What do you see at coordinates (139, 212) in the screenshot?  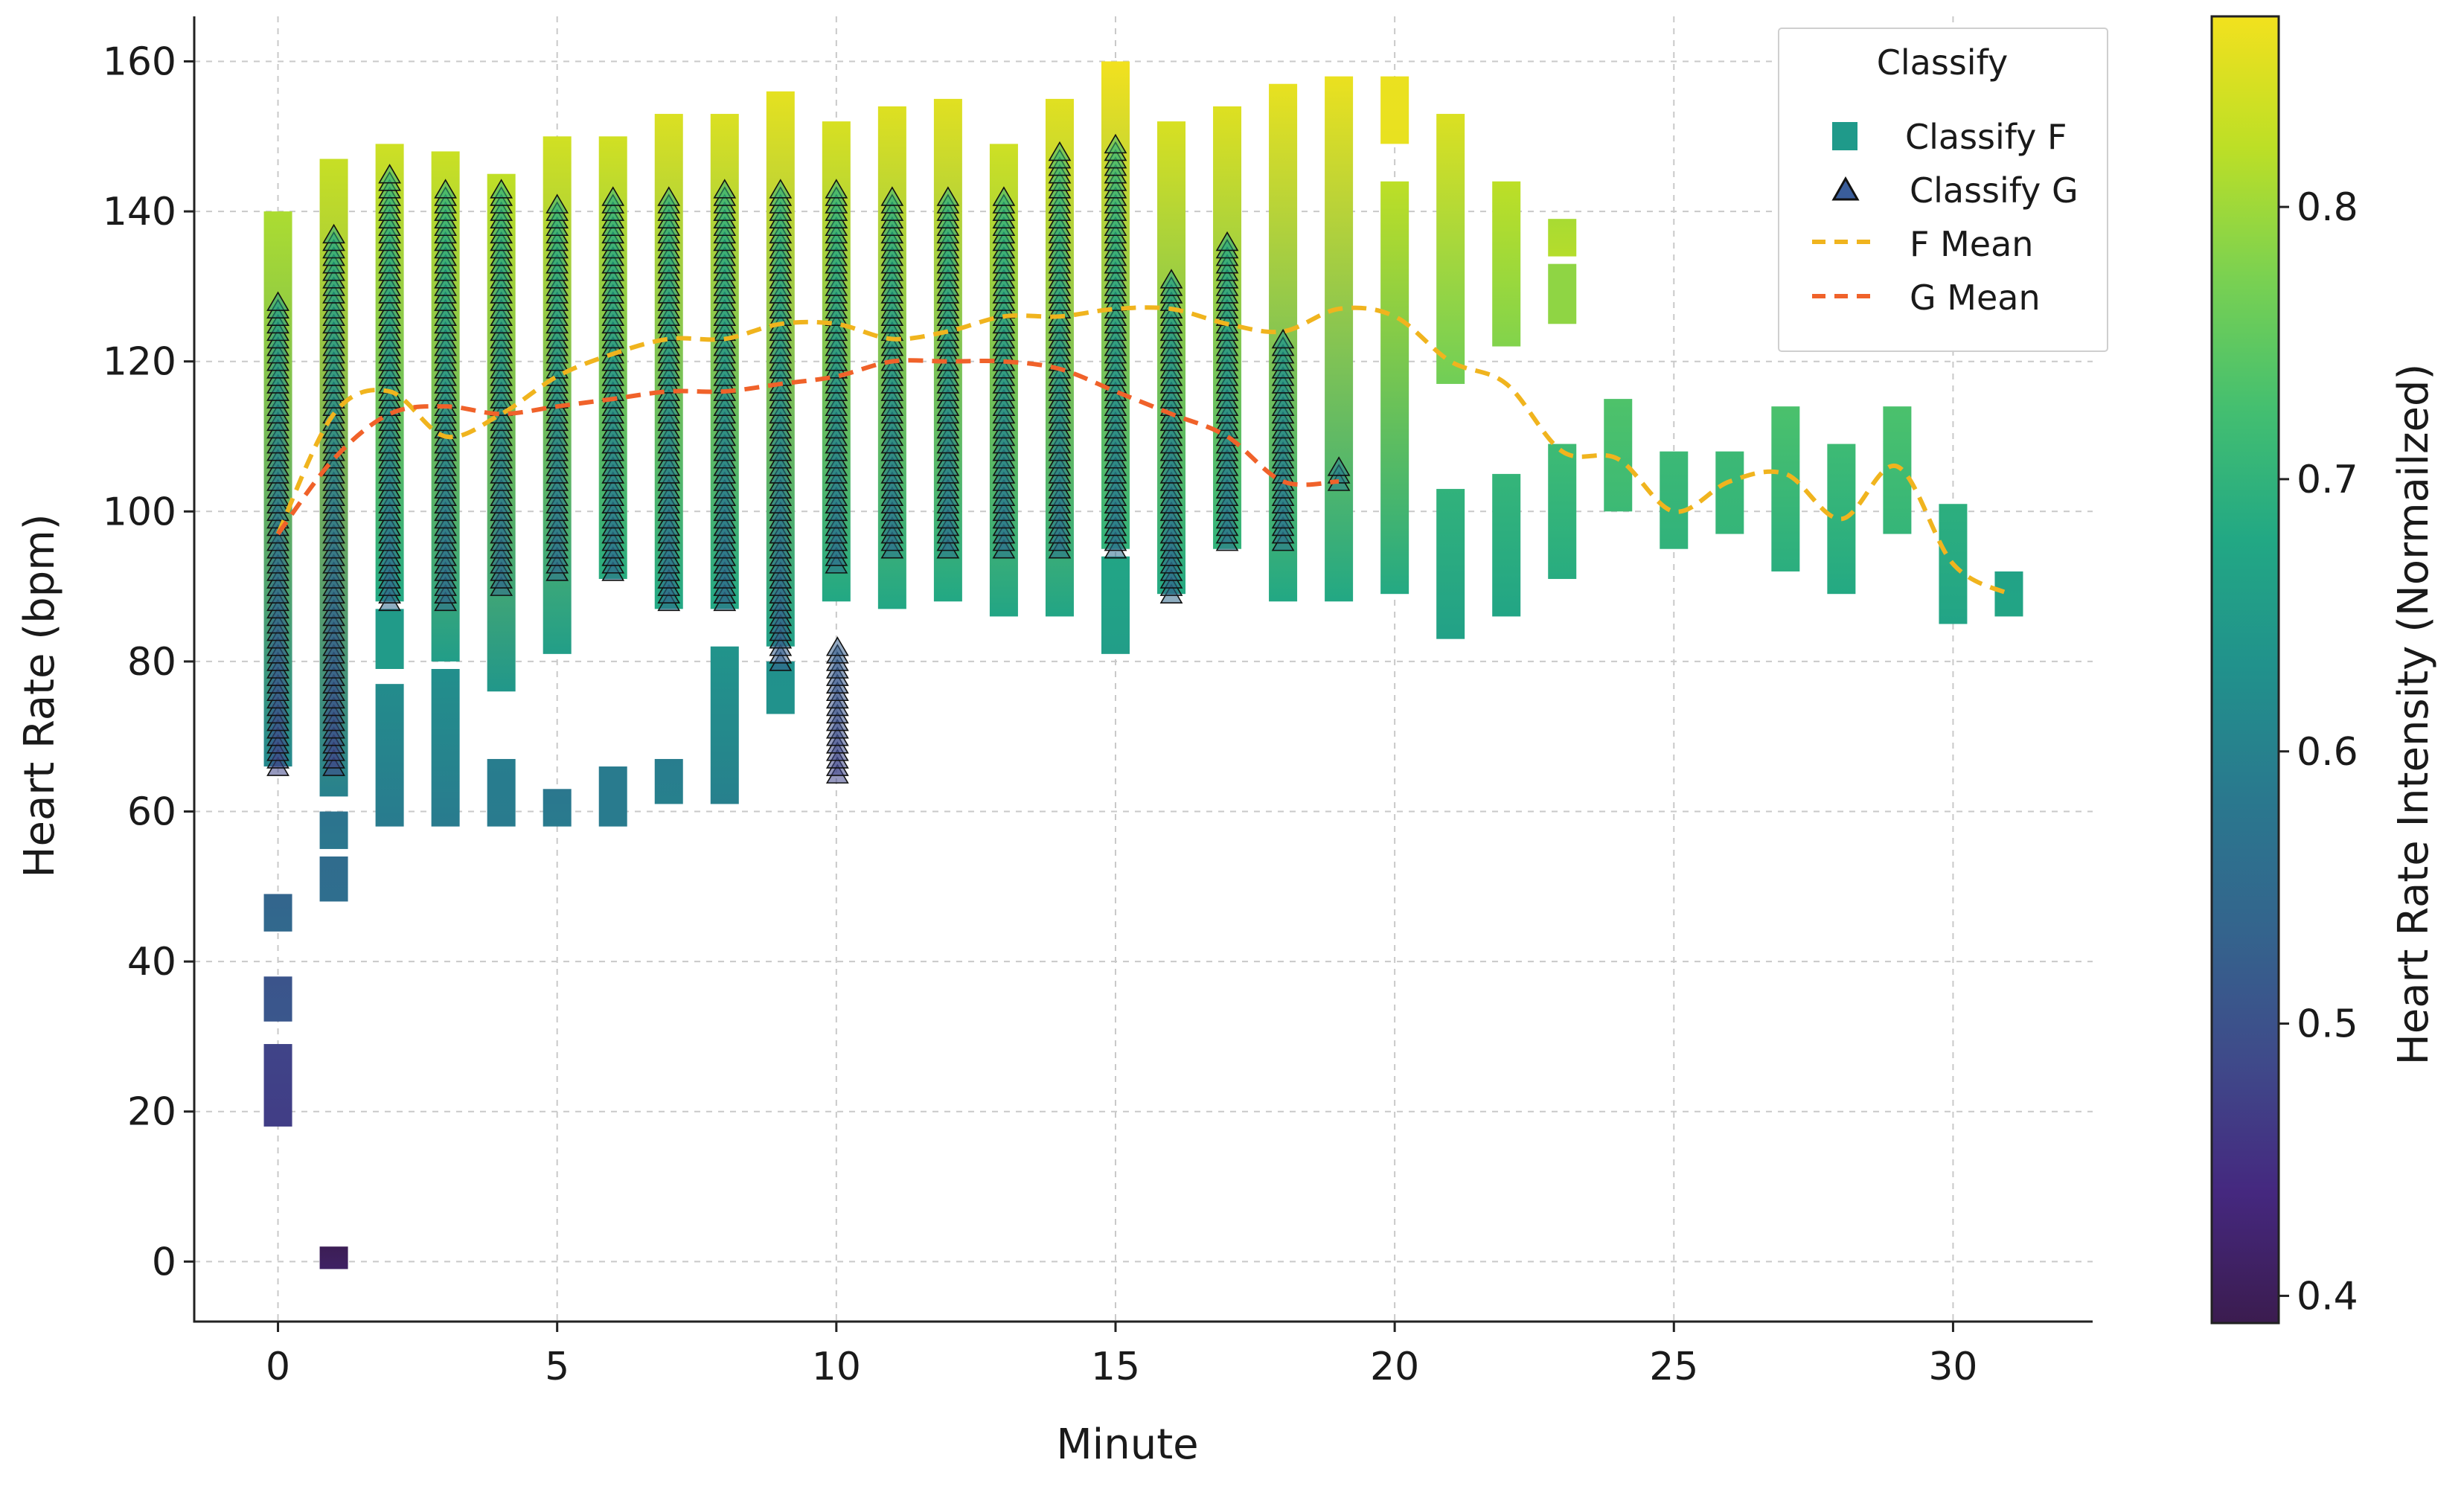 I see `y-tick-label: 140` at bounding box center [139, 212].